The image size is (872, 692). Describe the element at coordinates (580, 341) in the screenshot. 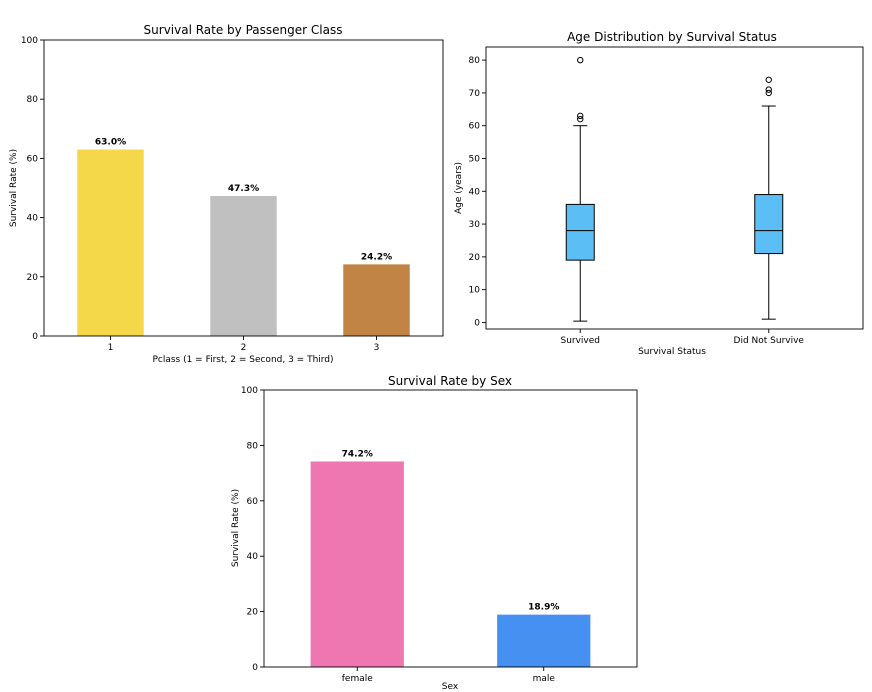

I see `chart2-xtick-label: Survived` at that location.